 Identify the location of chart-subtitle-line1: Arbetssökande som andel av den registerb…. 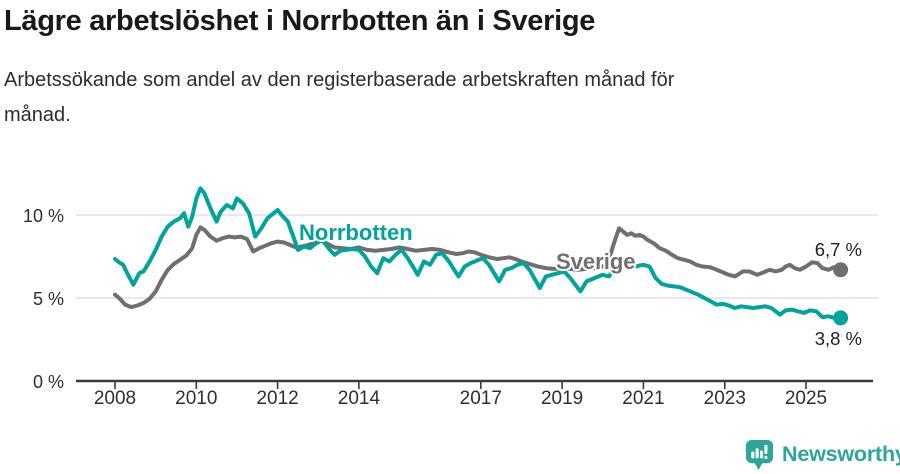
(339, 80).